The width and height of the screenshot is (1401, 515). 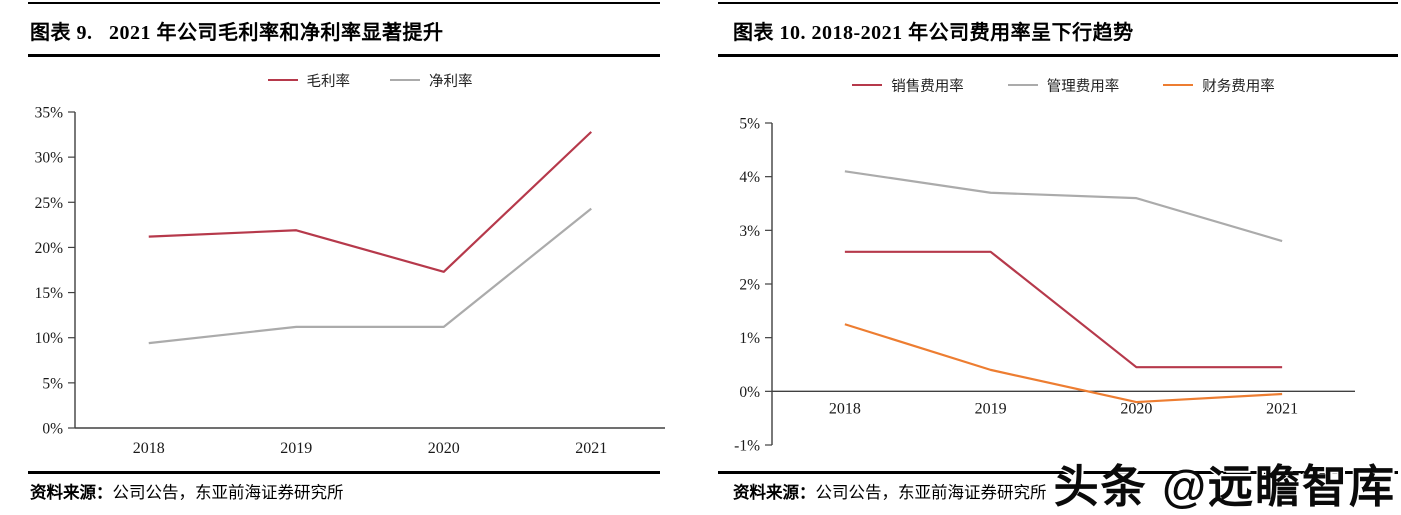 I want to click on chart-legend: 毛利率 净利率, so click(x=370, y=80).